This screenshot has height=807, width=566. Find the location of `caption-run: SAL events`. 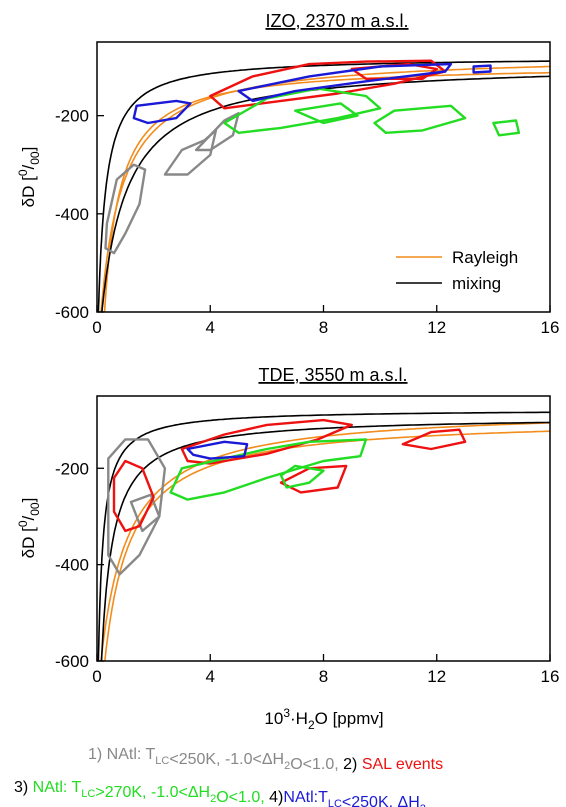

caption-run: SAL events is located at coordinates (402, 764).